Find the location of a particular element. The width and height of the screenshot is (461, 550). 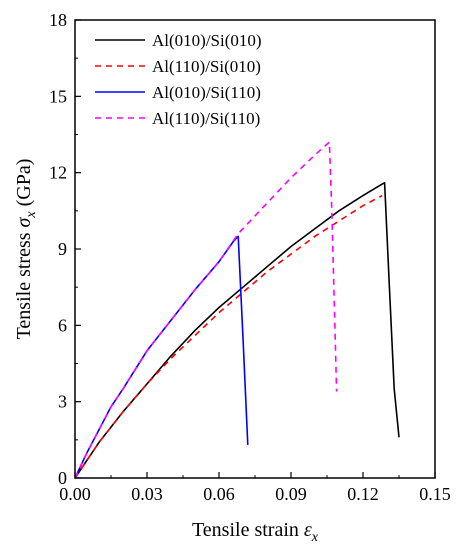

x-axis-title: Tensile strain εx is located at coordinates (255, 532).